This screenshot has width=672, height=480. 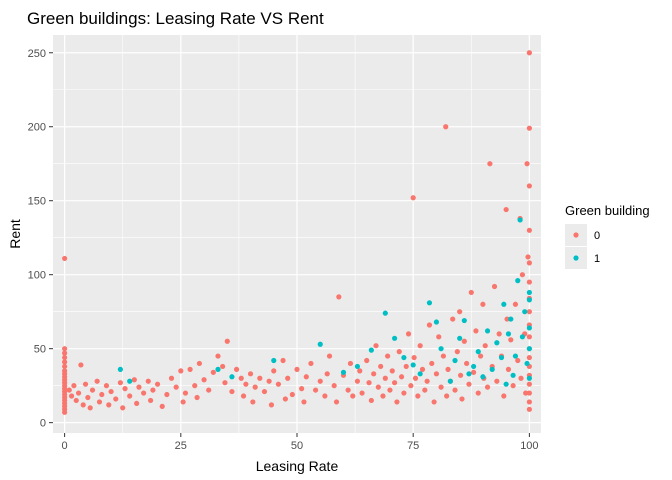 I want to click on y-tick-label: 100, so click(x=37, y=276).